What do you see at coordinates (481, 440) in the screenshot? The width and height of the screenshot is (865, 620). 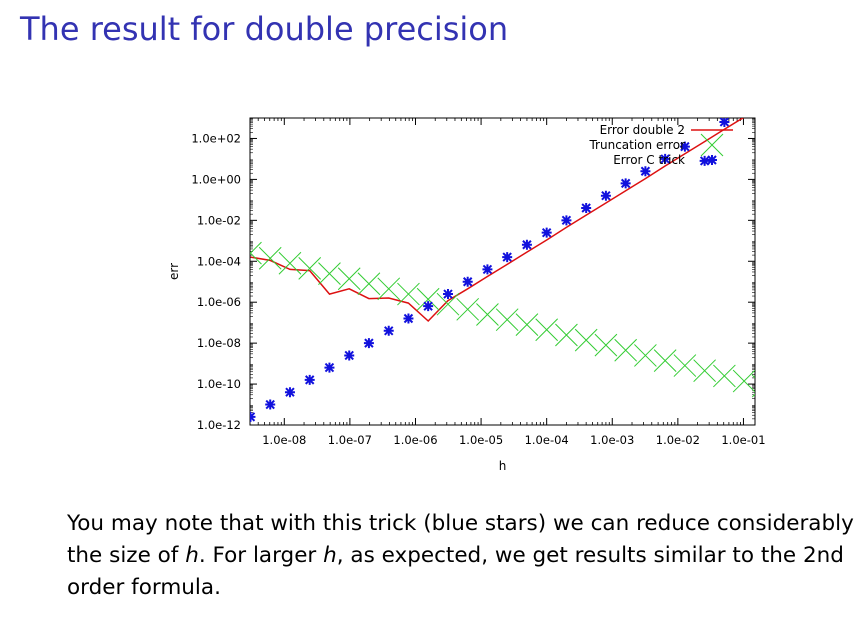 I see `x-tick-label: 1.0e-05` at bounding box center [481, 440].